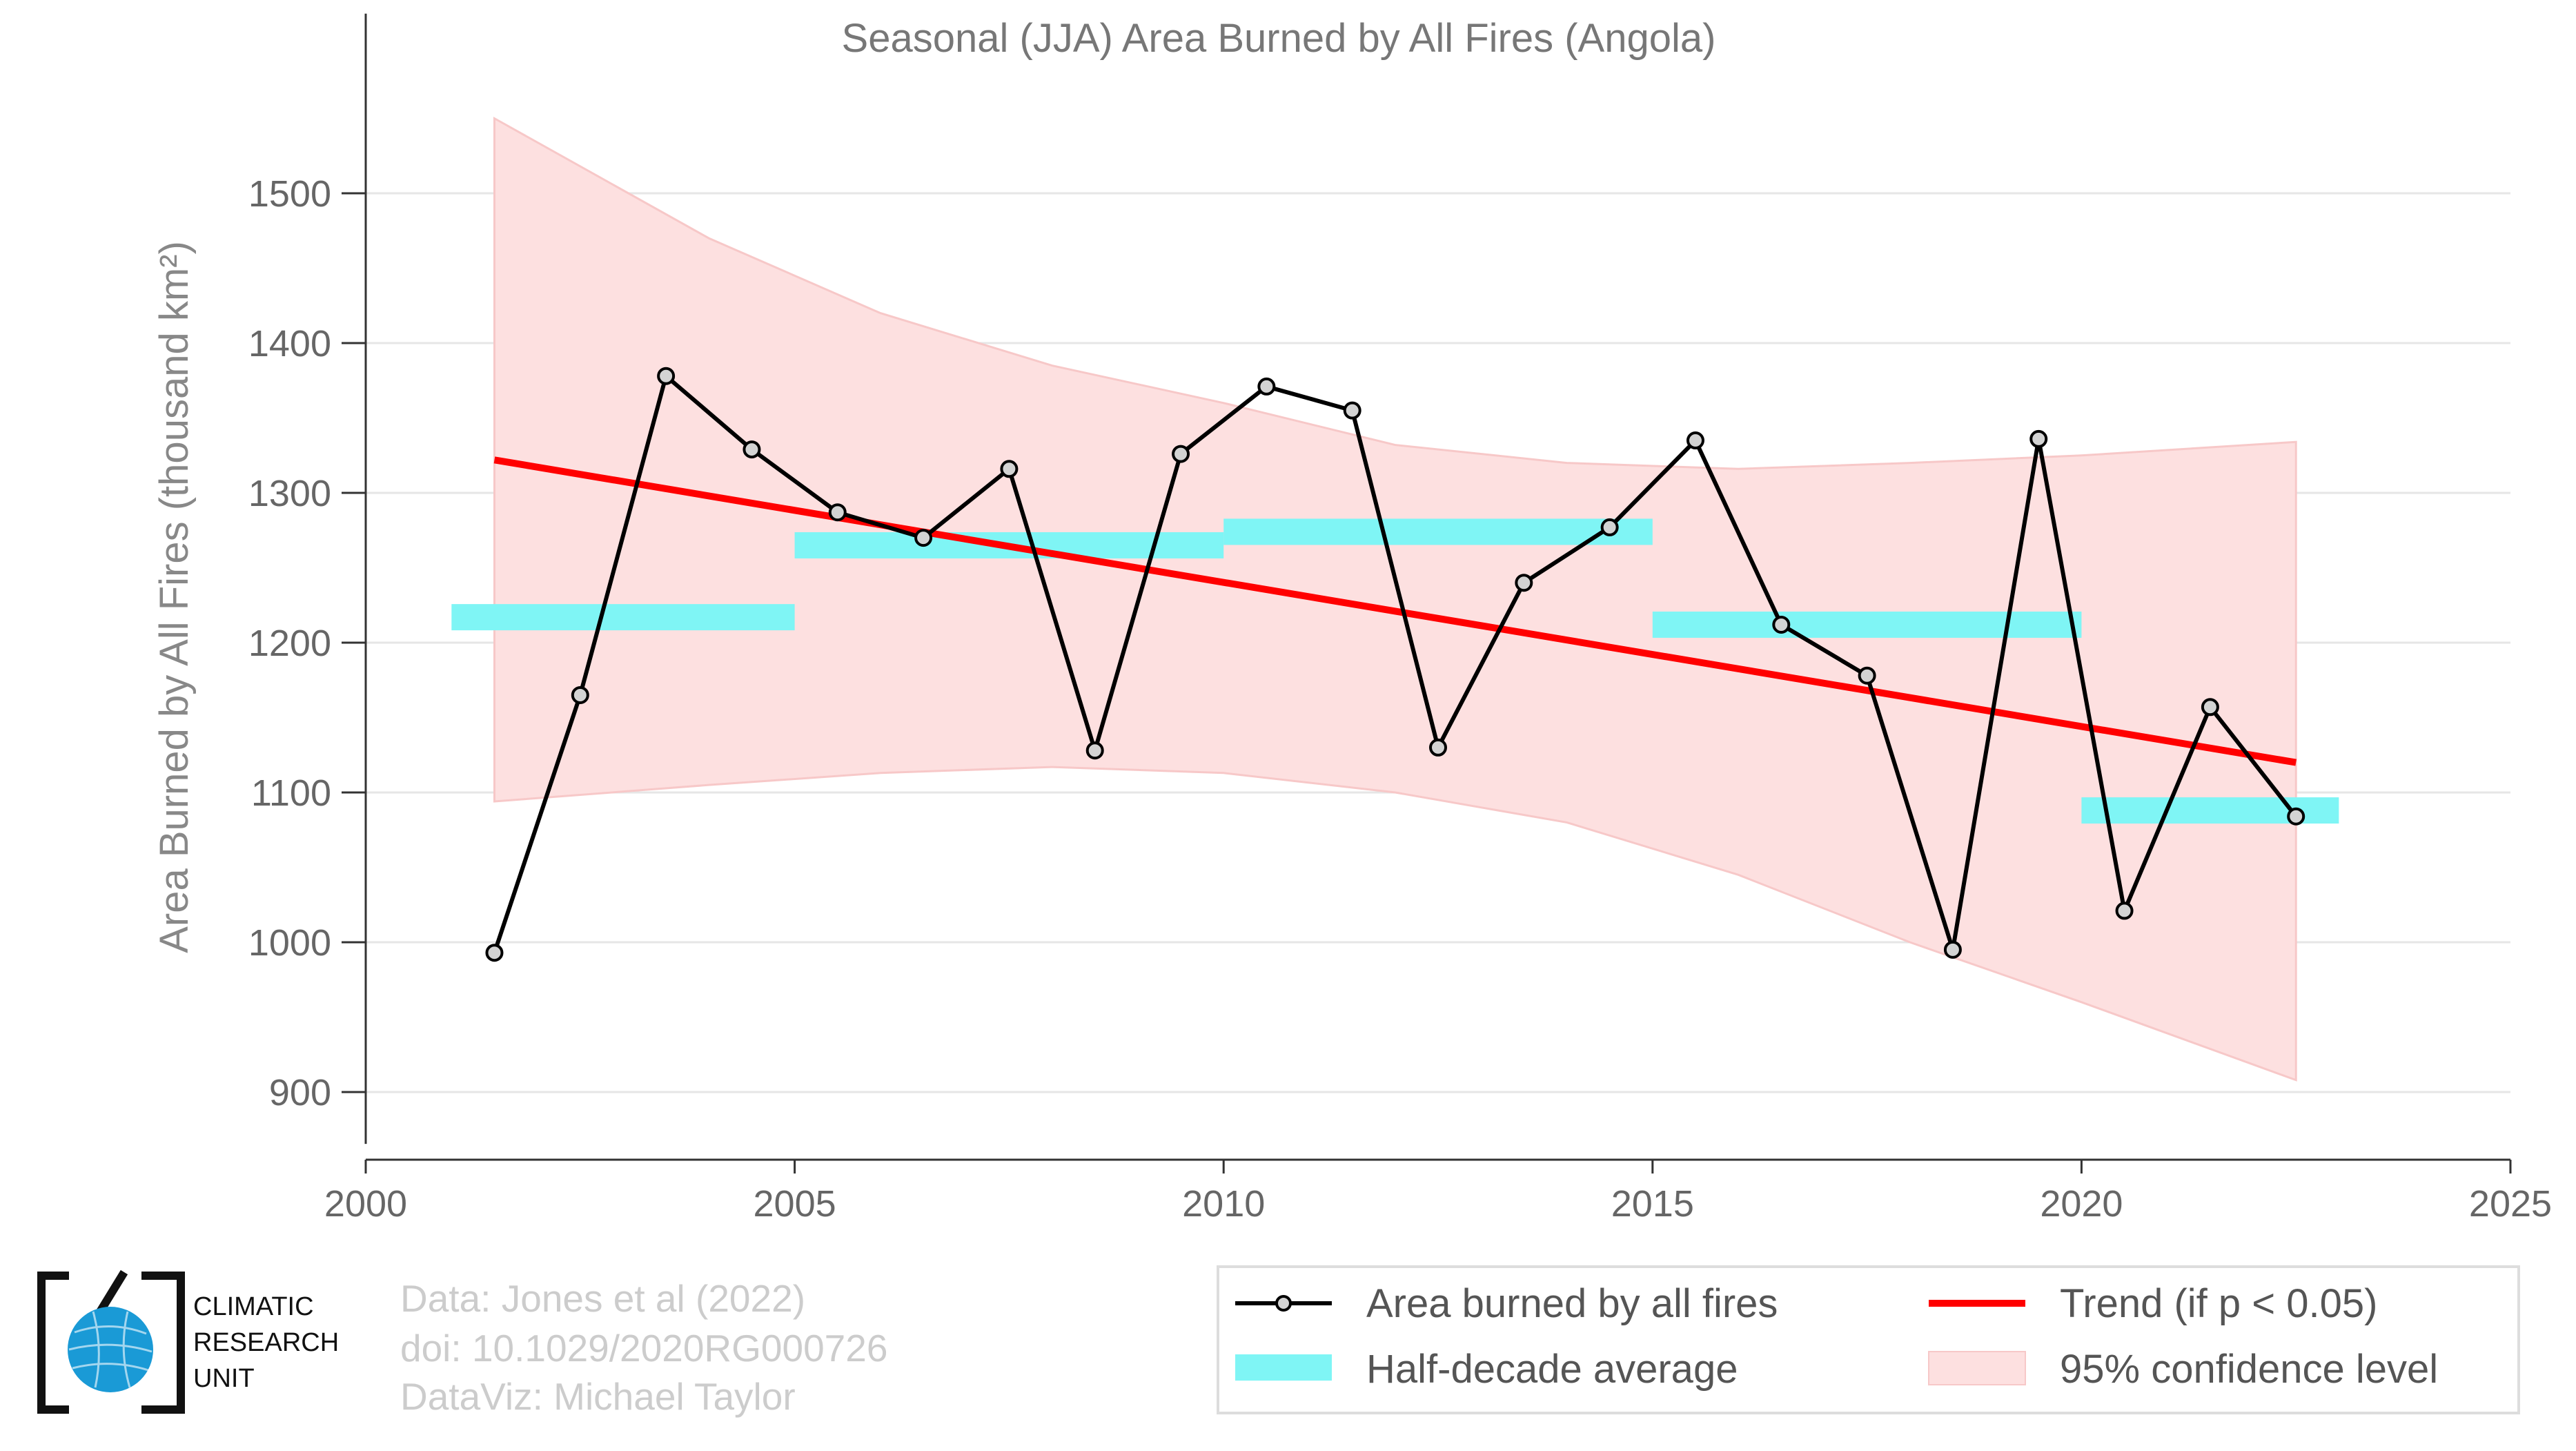  What do you see at coordinates (300, 1092) in the screenshot?
I see `y-tick-label-900: 900` at bounding box center [300, 1092].